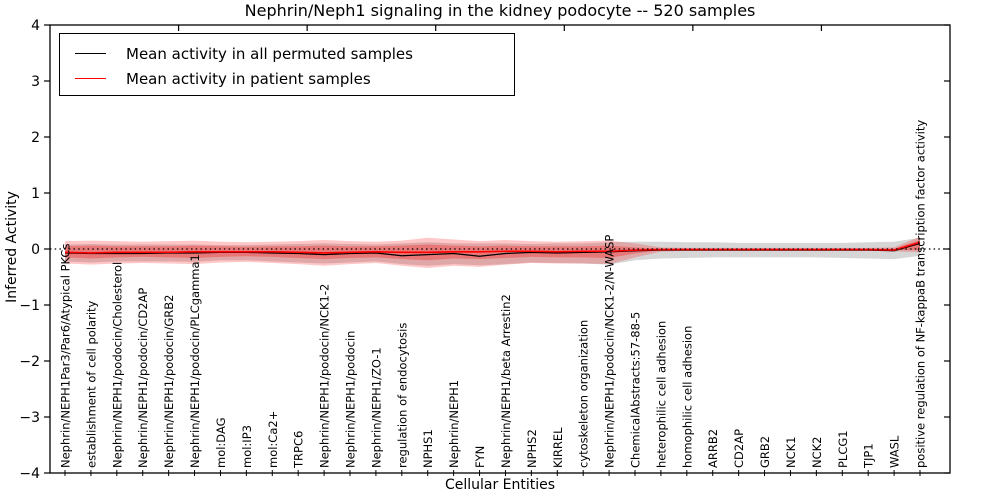 The image size is (1000, 500). What do you see at coordinates (269, 53) in the screenshot?
I see `legend-label: Mean activity in all permuted samples` at bounding box center [269, 53].